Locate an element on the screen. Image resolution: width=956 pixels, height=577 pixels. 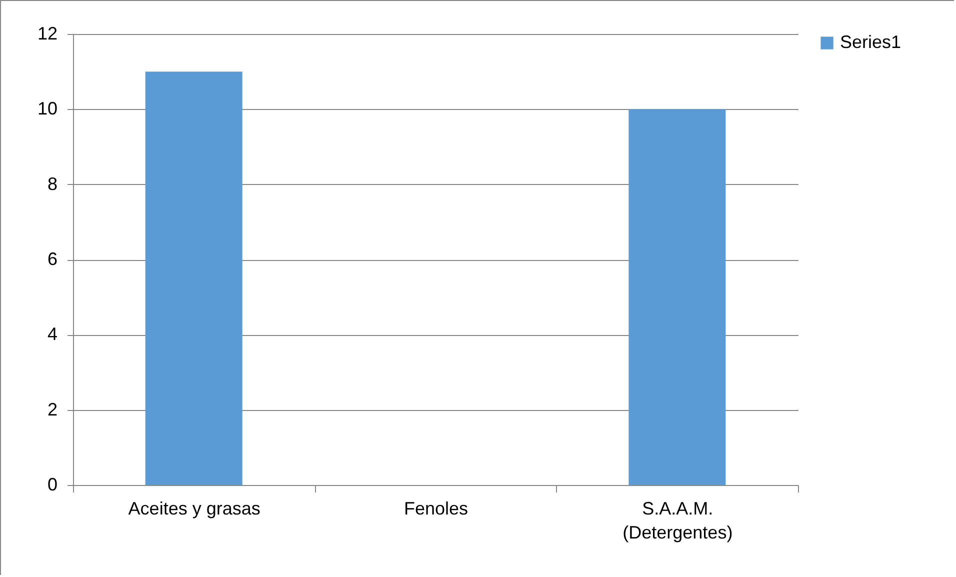
x-tick-label: Fenoles is located at coordinates (436, 508).